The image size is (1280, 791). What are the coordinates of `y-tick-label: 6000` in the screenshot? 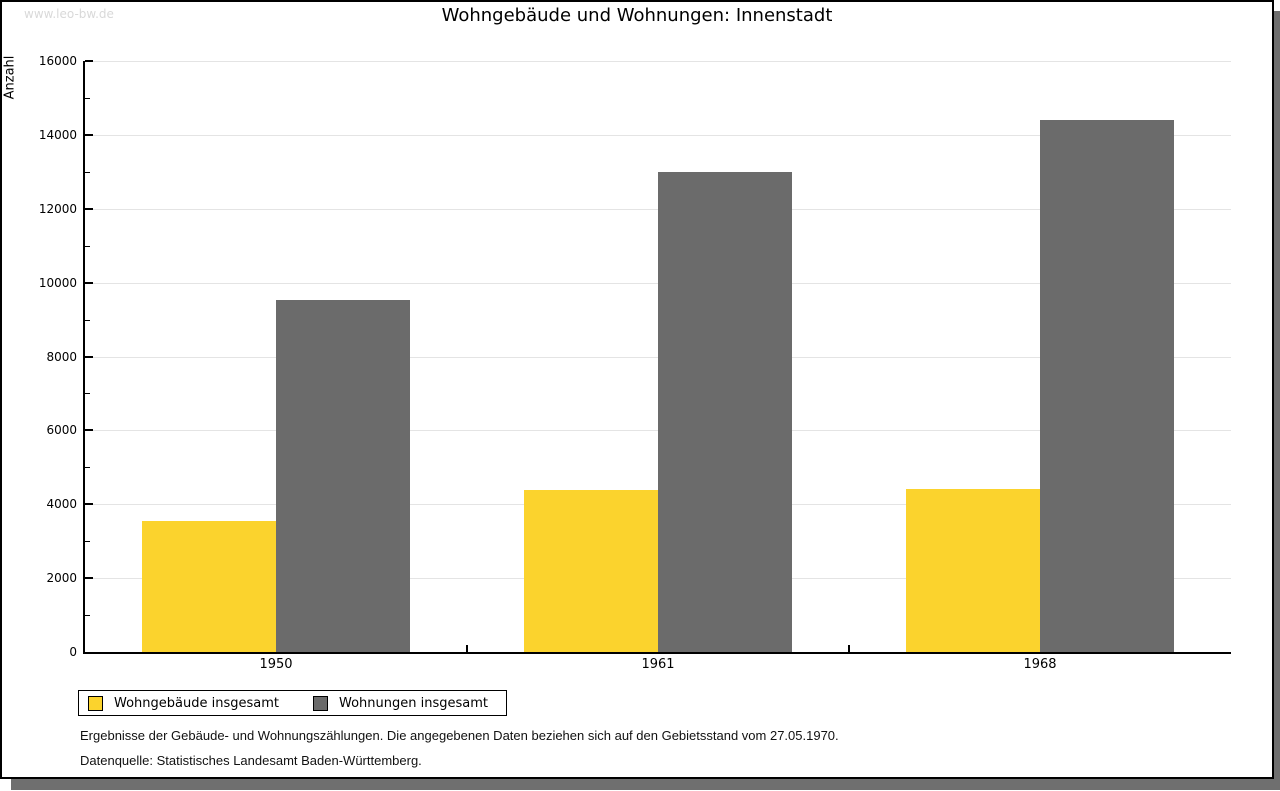 It's located at (61, 430).